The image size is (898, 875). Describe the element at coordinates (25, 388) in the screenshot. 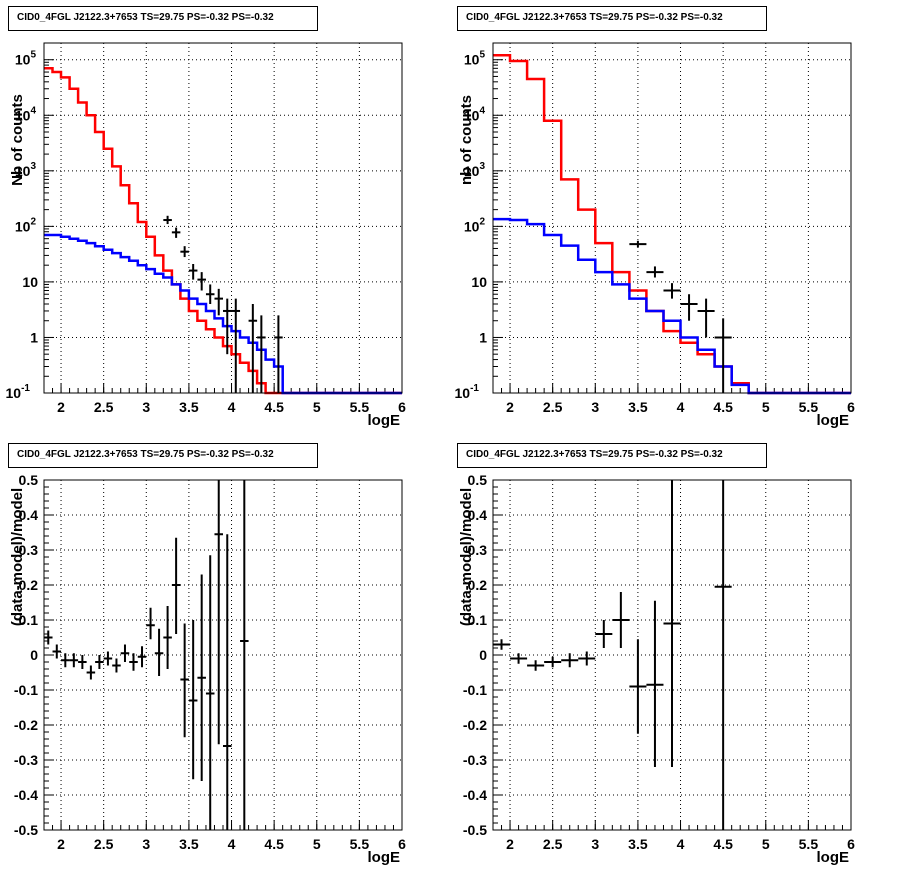

I see `y-tick-exponent: -1` at that location.